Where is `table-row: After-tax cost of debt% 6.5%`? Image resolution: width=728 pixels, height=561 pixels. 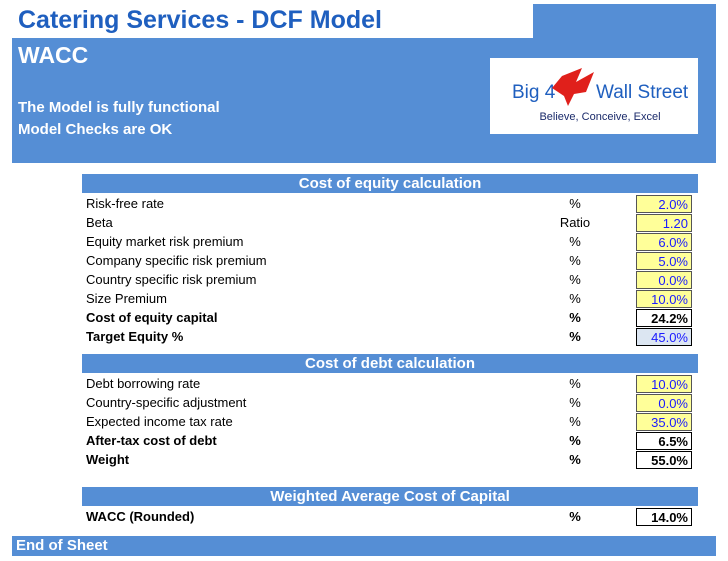
table-row: After-tax cost of debt% 6.5% is located at coordinates (390, 440).